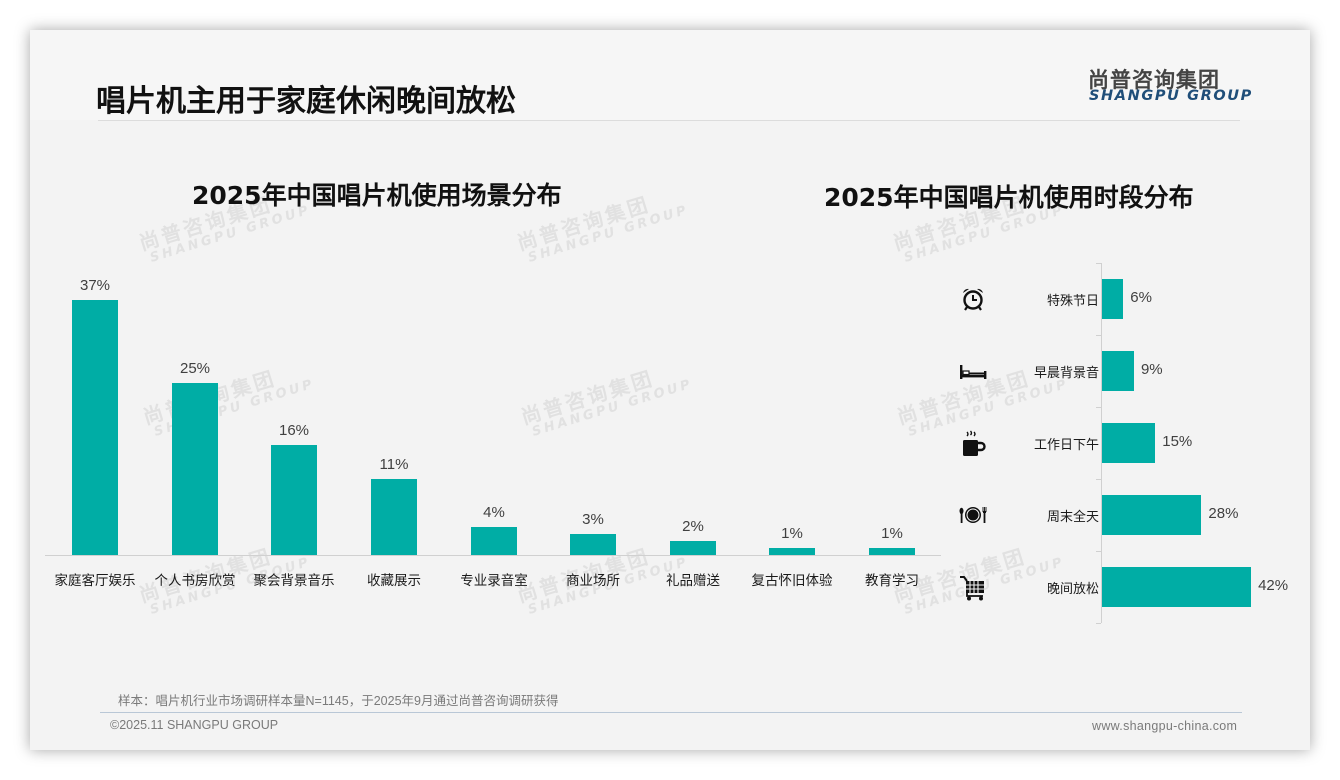  What do you see at coordinates (493, 555) in the screenshot?
I see `x-axis-baseline` at bounding box center [493, 555].